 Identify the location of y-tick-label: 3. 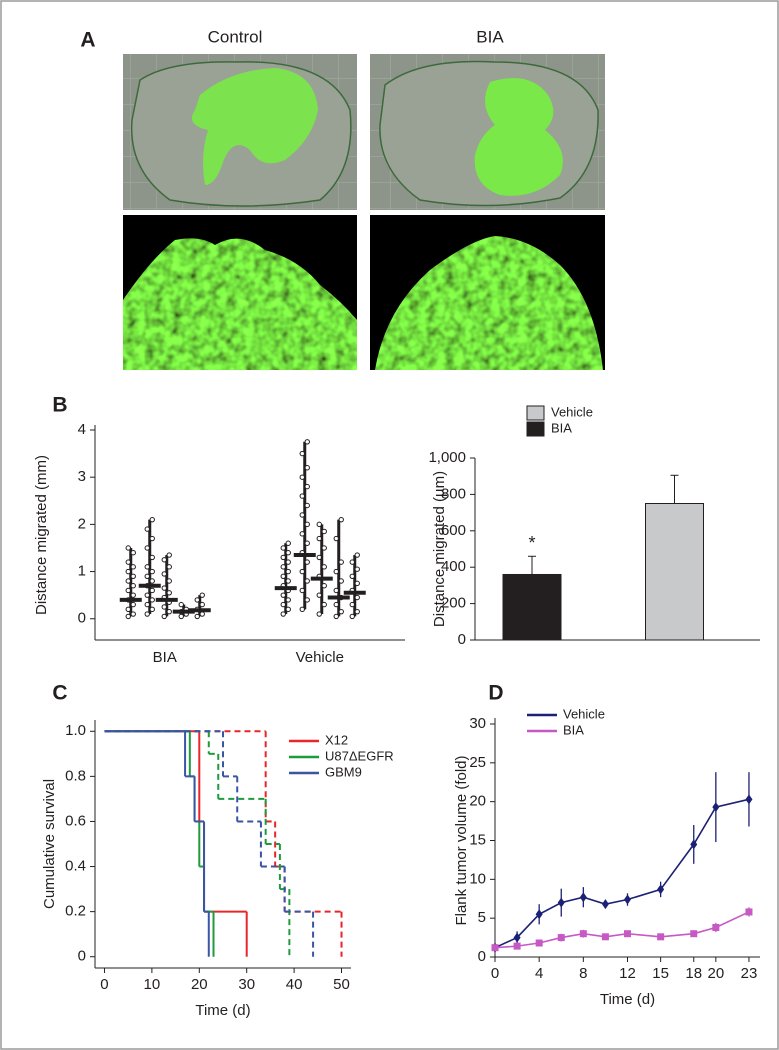
(82, 476).